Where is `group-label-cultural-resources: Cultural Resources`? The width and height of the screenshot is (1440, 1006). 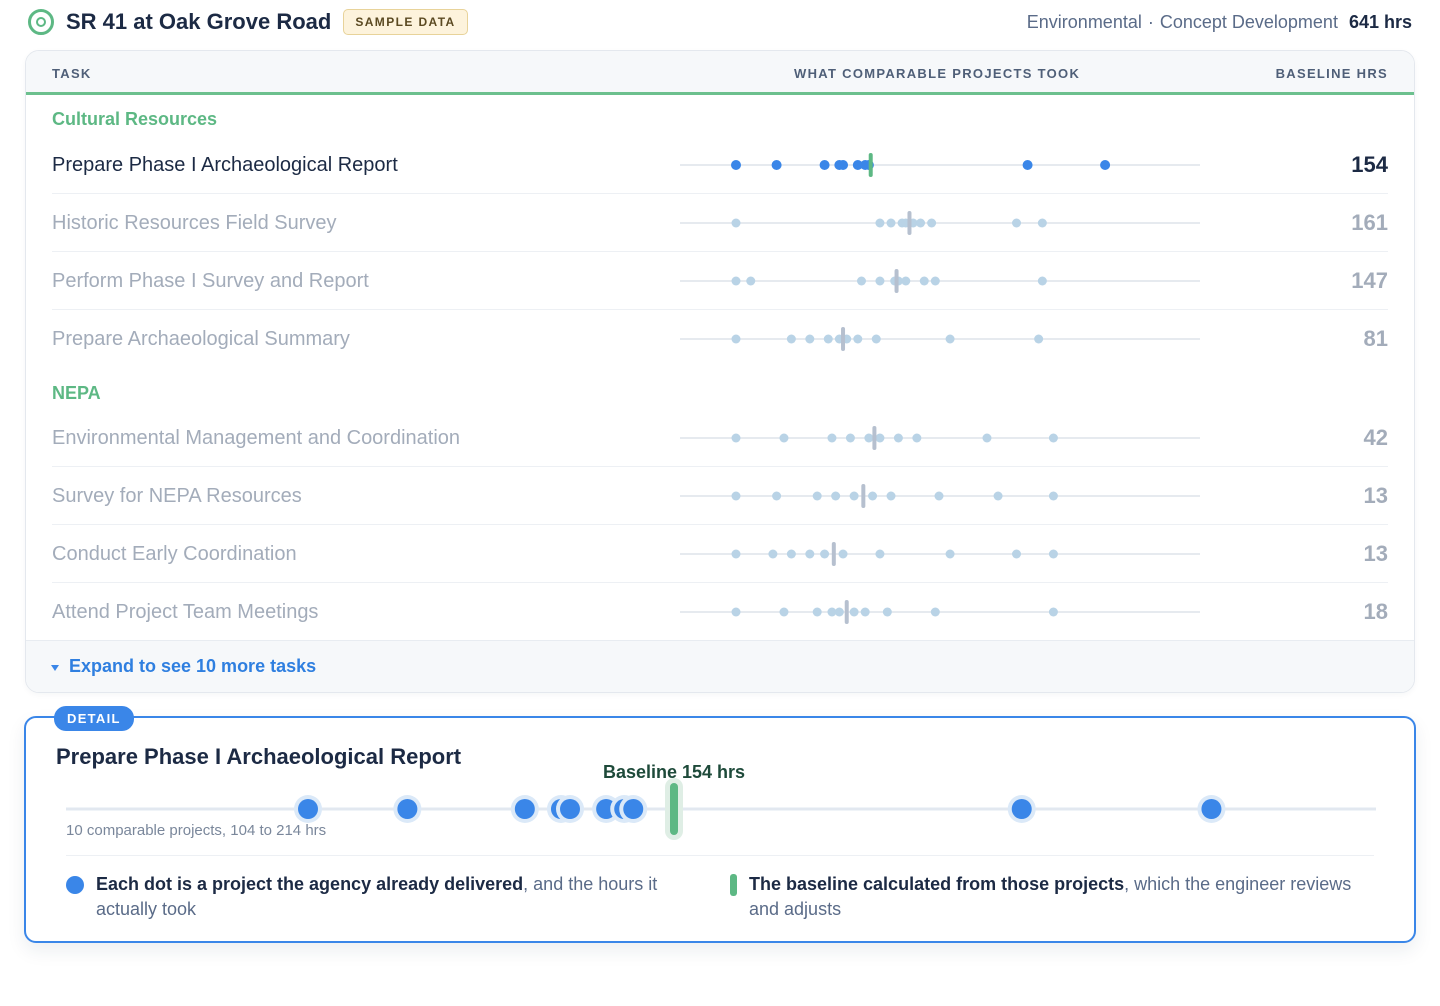 group-label-cultural-resources: Cultural Resources is located at coordinates (135, 119).